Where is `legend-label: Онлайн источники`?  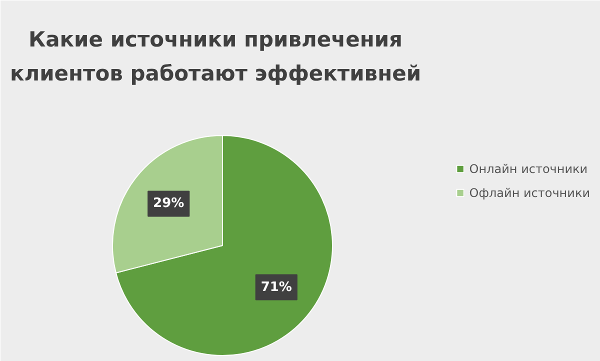 legend-label: Онлайн источники is located at coordinates (528, 169).